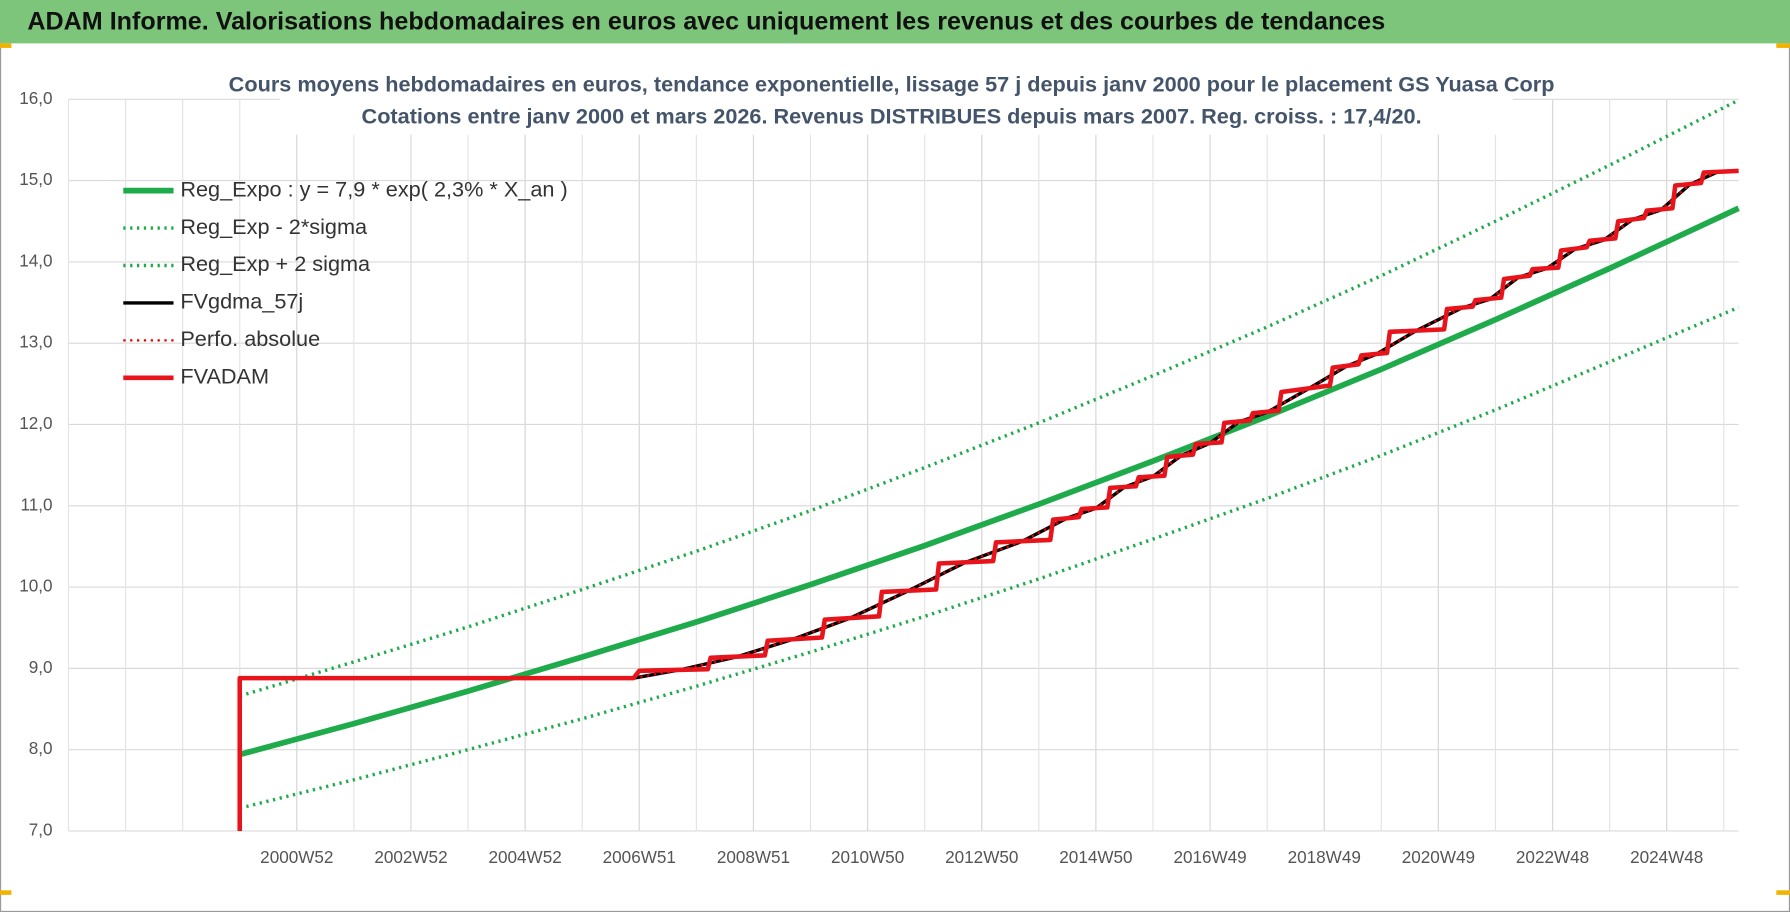  Describe the element at coordinates (1666, 857) in the screenshot. I see `x-tick-label: 2024W48` at that location.